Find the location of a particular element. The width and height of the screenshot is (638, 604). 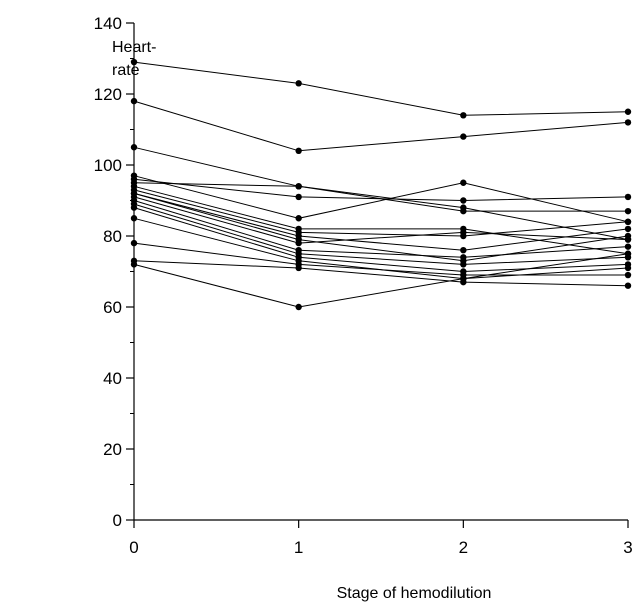

x-tick-label: 3 is located at coordinates (627, 547).